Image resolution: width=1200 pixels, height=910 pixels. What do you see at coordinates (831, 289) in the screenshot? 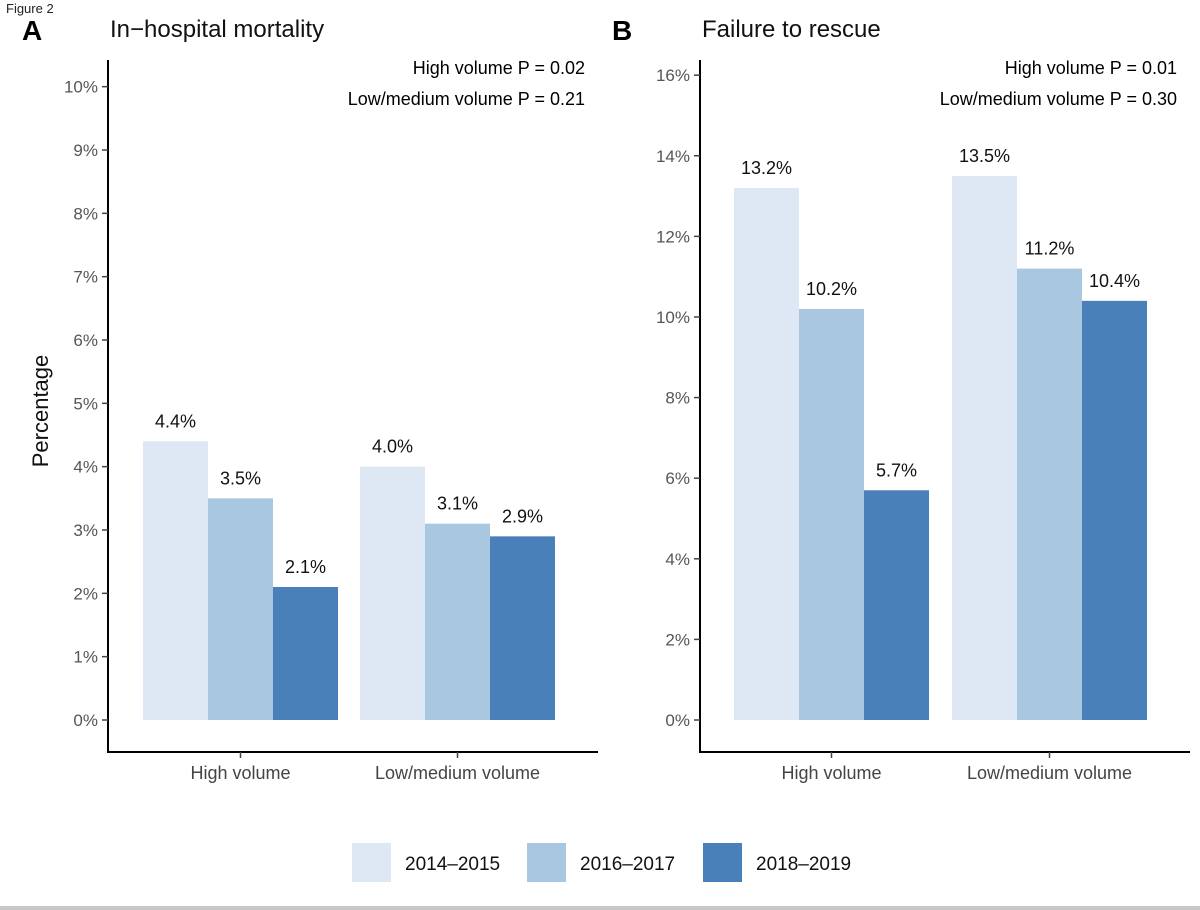
I see `bar-value-label: 10.2%` at bounding box center [831, 289].